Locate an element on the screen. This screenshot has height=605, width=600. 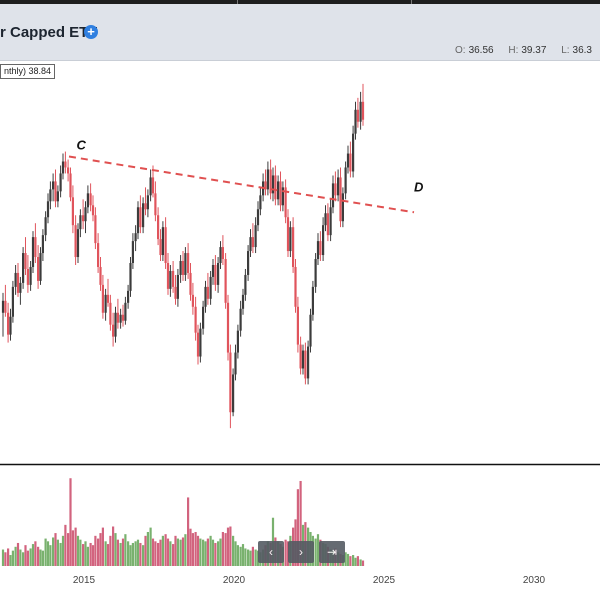
open-value: 36.56 is located at coordinates (481, 50).